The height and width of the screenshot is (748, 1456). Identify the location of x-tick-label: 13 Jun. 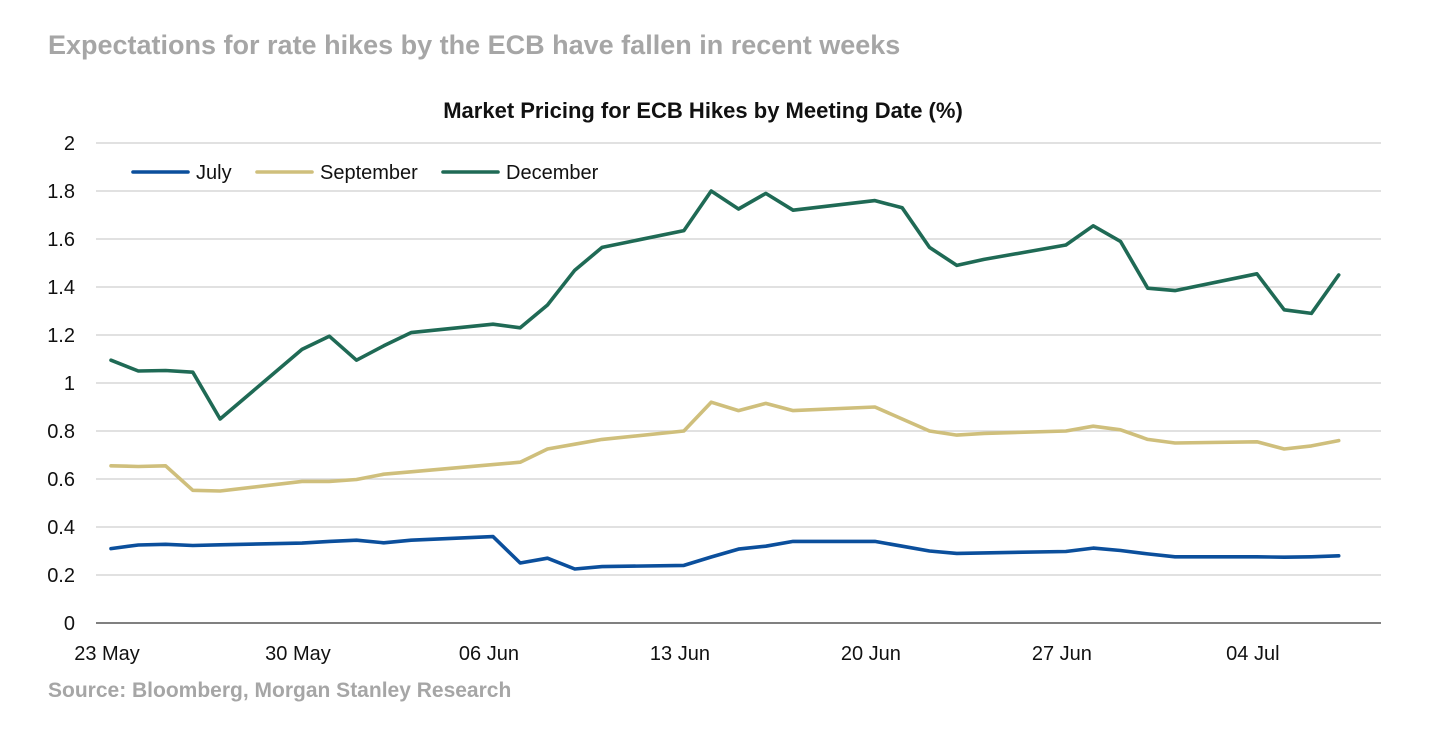
(680, 654).